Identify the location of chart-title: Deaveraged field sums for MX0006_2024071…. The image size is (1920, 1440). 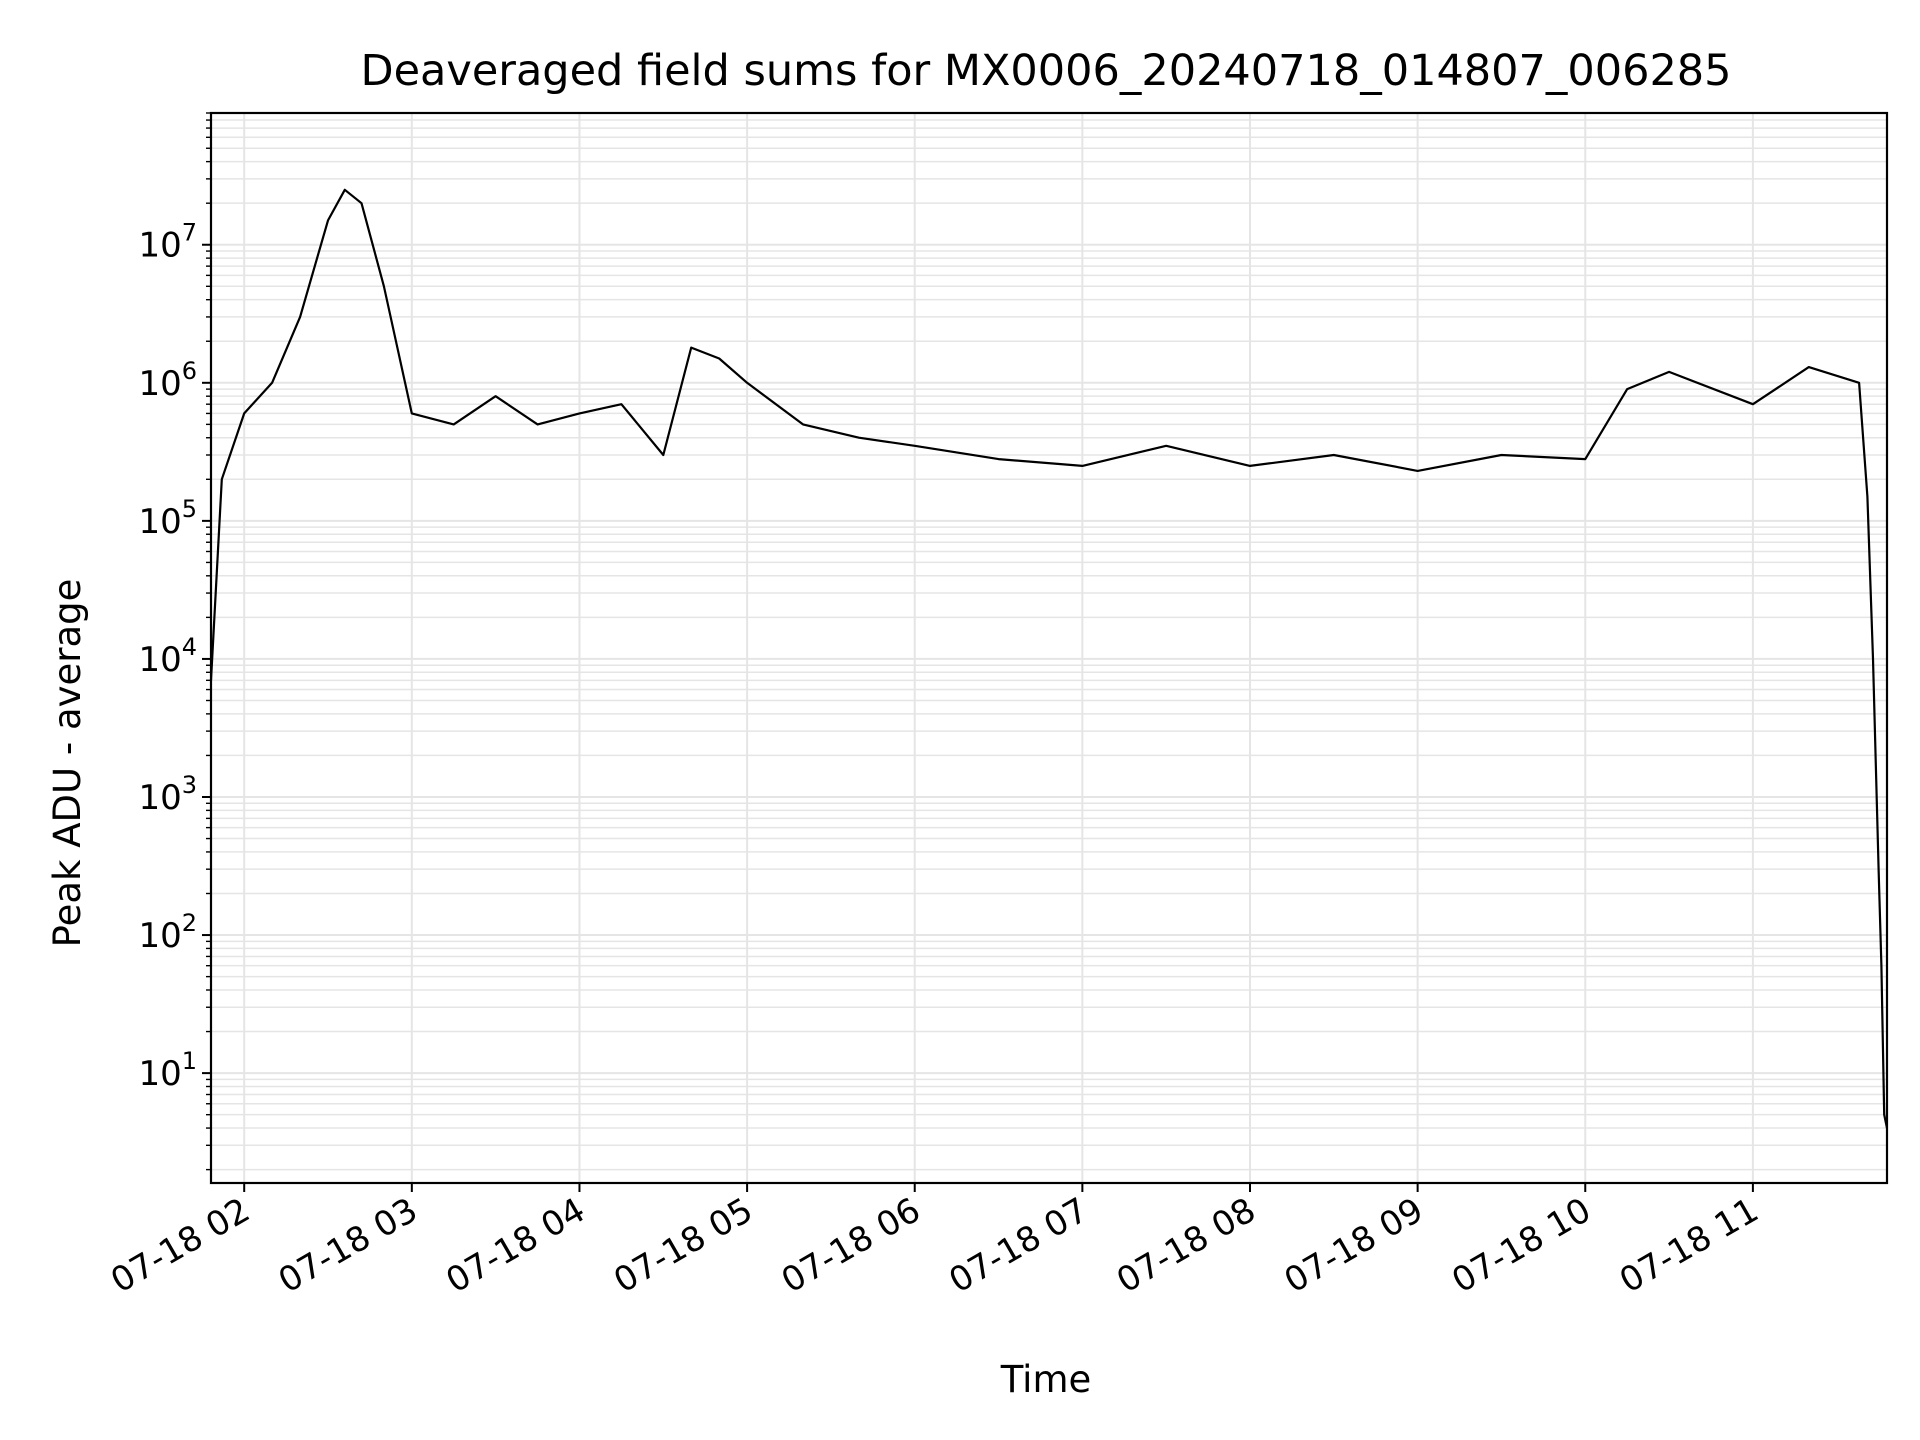
(1045, 71).